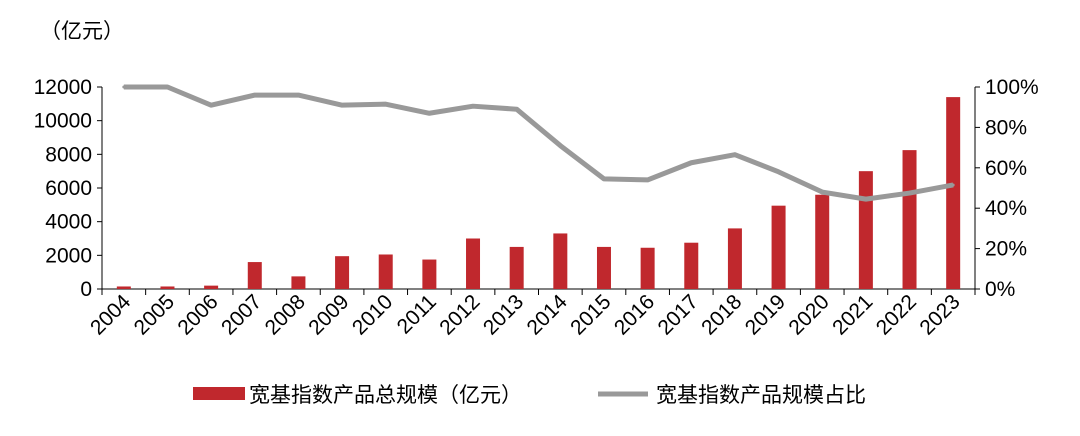  What do you see at coordinates (822, 241) in the screenshot?
I see `bar-2020` at bounding box center [822, 241].